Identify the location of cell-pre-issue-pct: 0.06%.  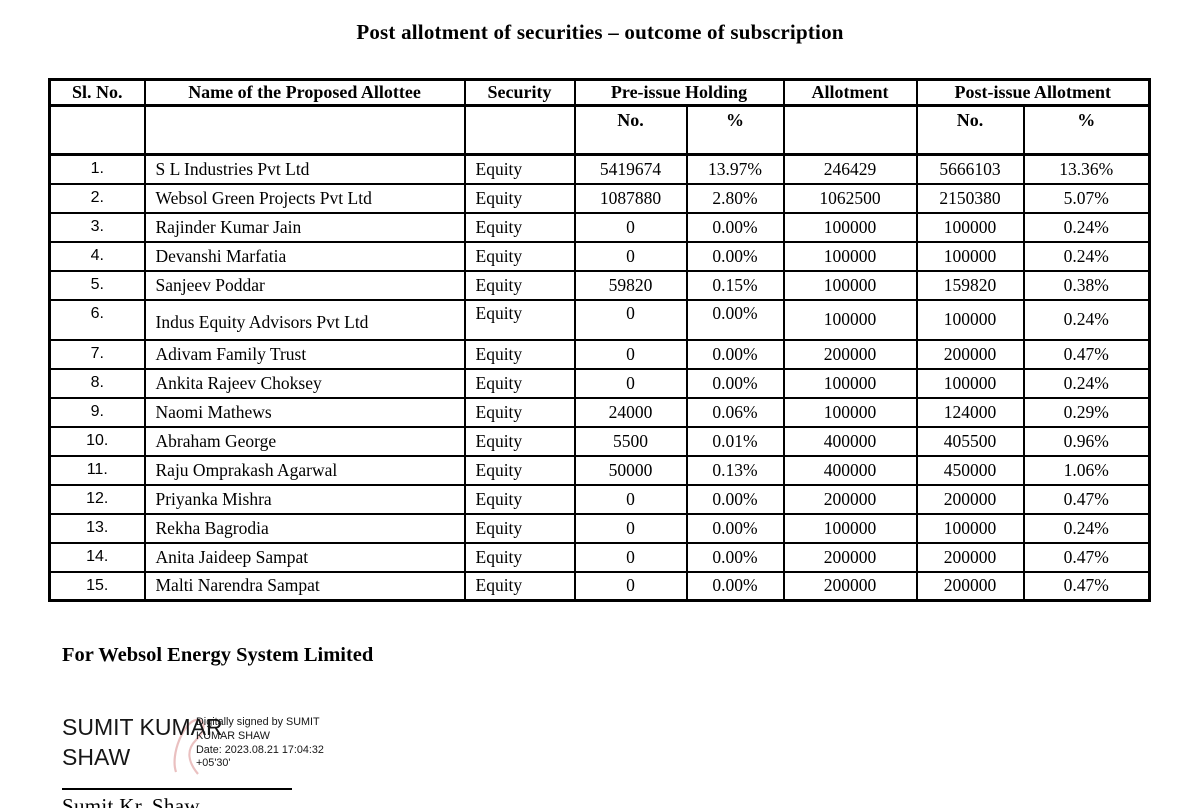
(735, 412).